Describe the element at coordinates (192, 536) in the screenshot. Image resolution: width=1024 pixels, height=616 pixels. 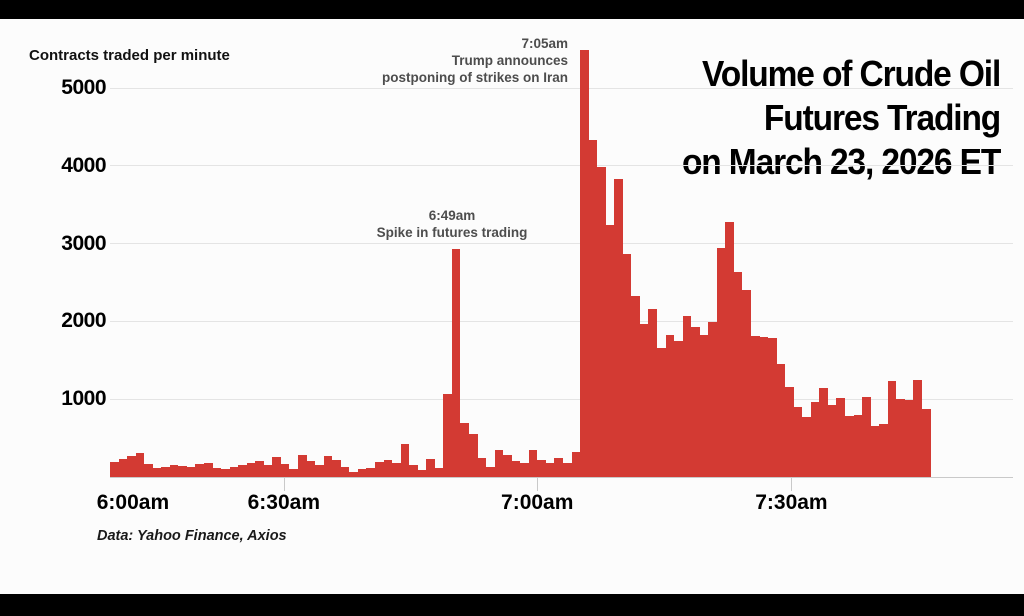
I see `source-credit: Data: Yahoo Finance, Axios` at that location.